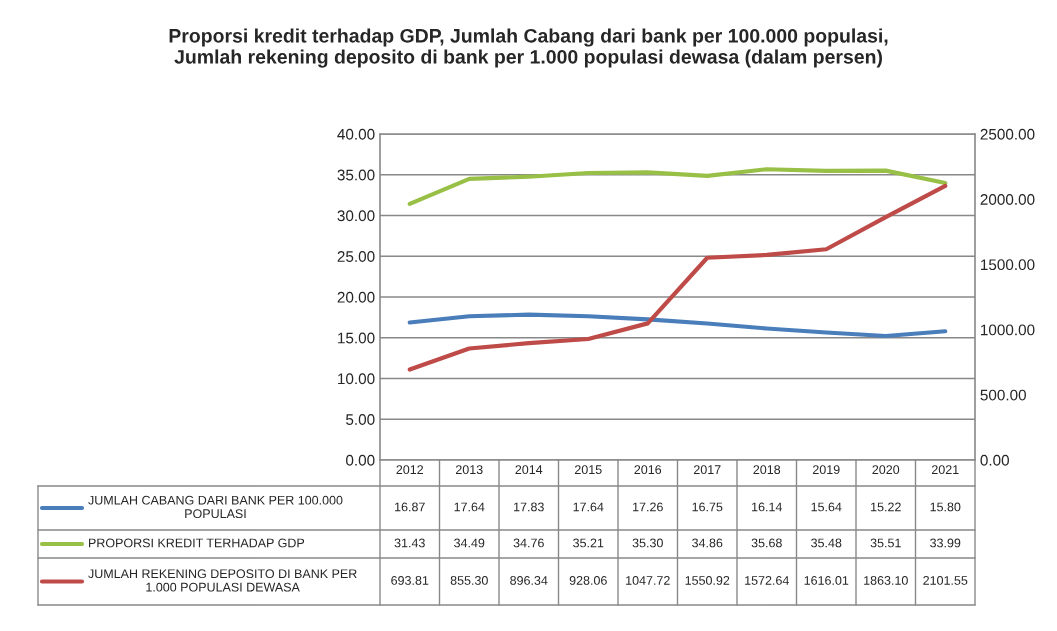 The height and width of the screenshot is (631, 1057). I want to click on data-label: 2101.55, so click(945, 580).